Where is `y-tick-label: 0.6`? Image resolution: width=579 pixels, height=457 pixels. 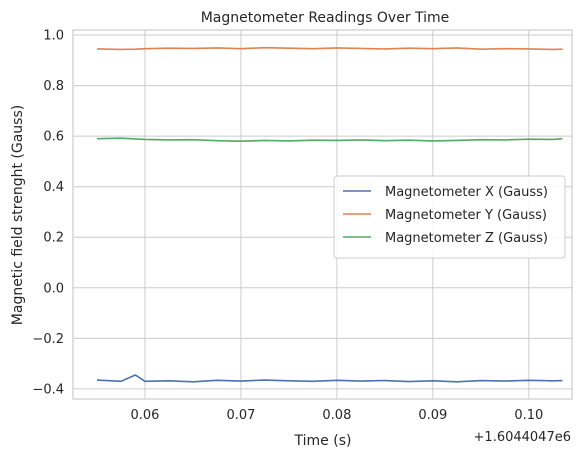
y-tick-label: 0.6 is located at coordinates (53, 137).